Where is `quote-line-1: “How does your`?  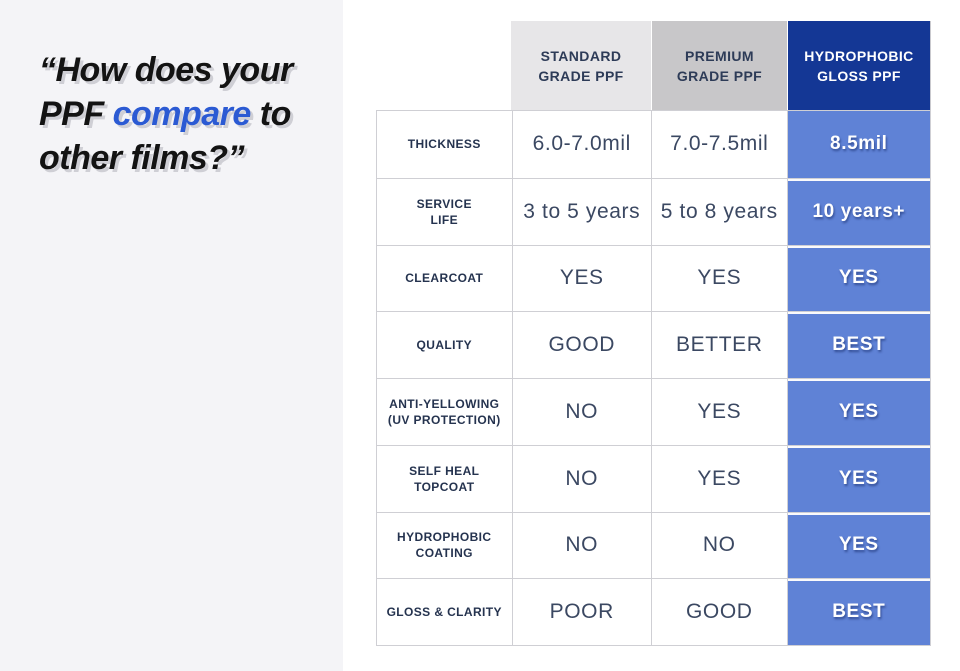 quote-line-1: “How does your is located at coordinates (166, 70).